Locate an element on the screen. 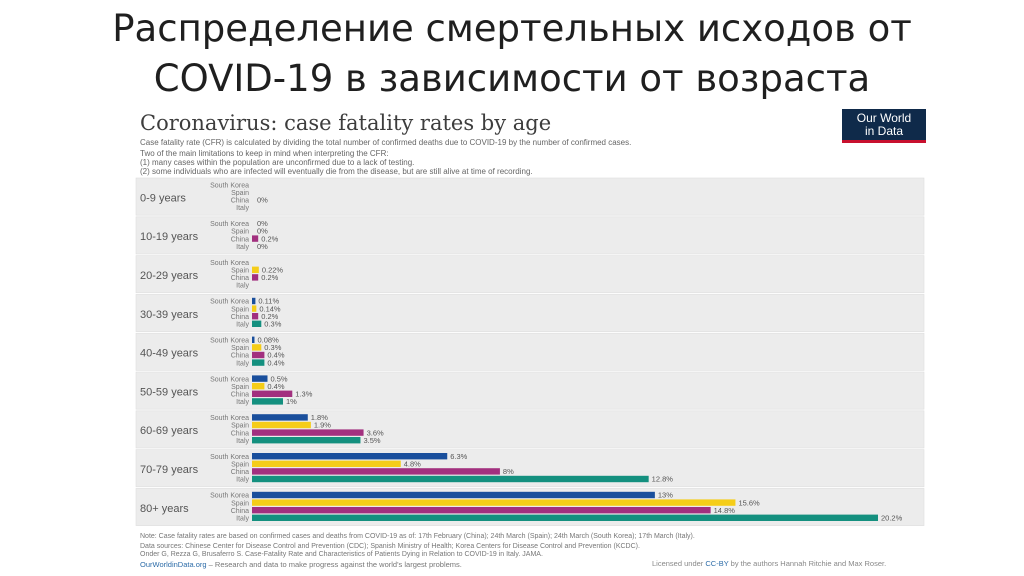  series-name-80-years-south-korea: South Korea is located at coordinates (229, 496).